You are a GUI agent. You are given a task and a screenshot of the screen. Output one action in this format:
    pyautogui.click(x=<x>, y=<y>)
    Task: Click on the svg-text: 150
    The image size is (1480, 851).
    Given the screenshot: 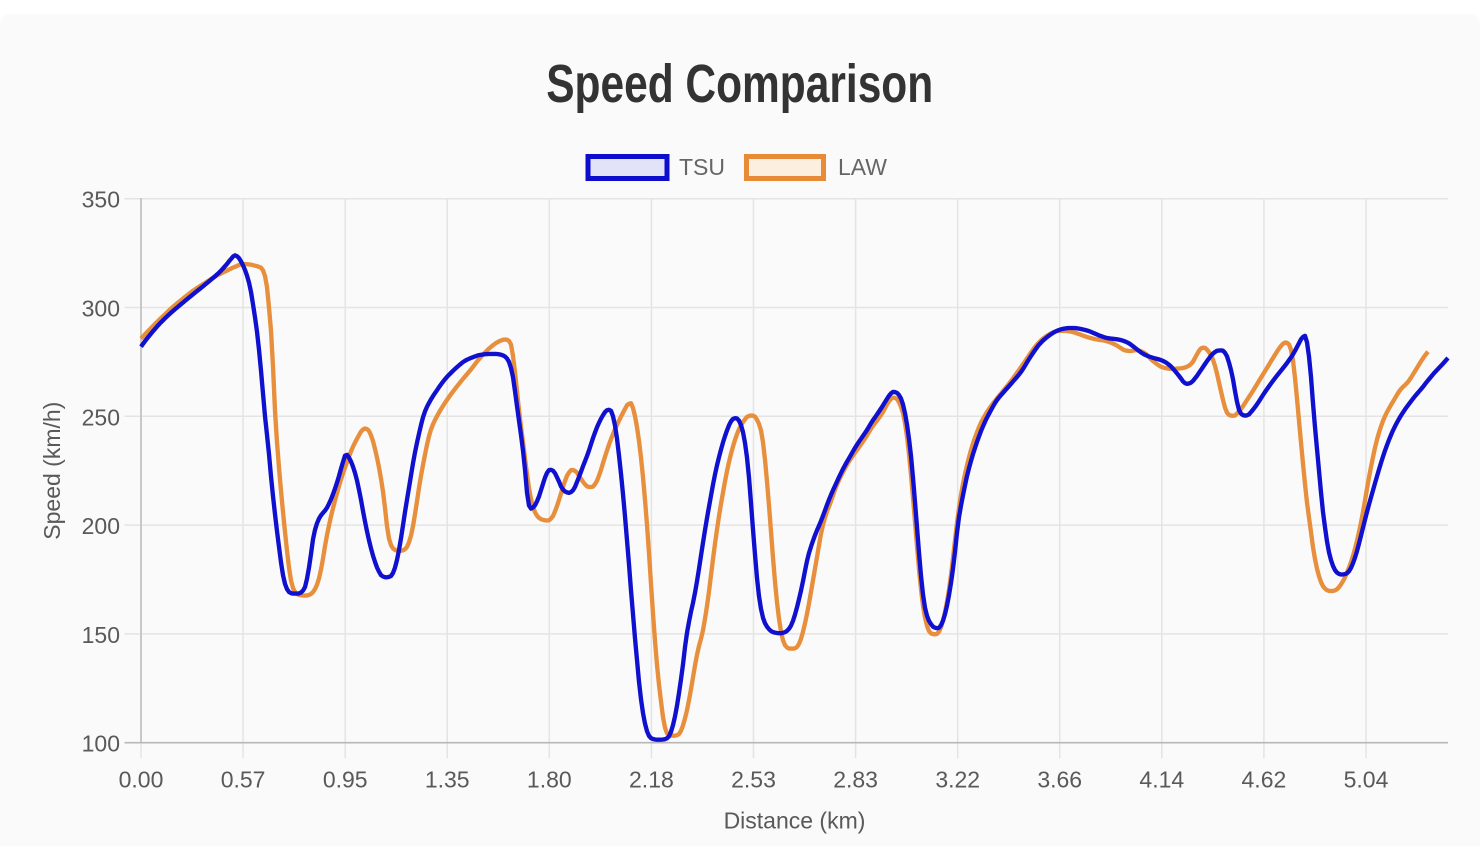 What is the action you would take?
    pyautogui.click(x=101, y=635)
    